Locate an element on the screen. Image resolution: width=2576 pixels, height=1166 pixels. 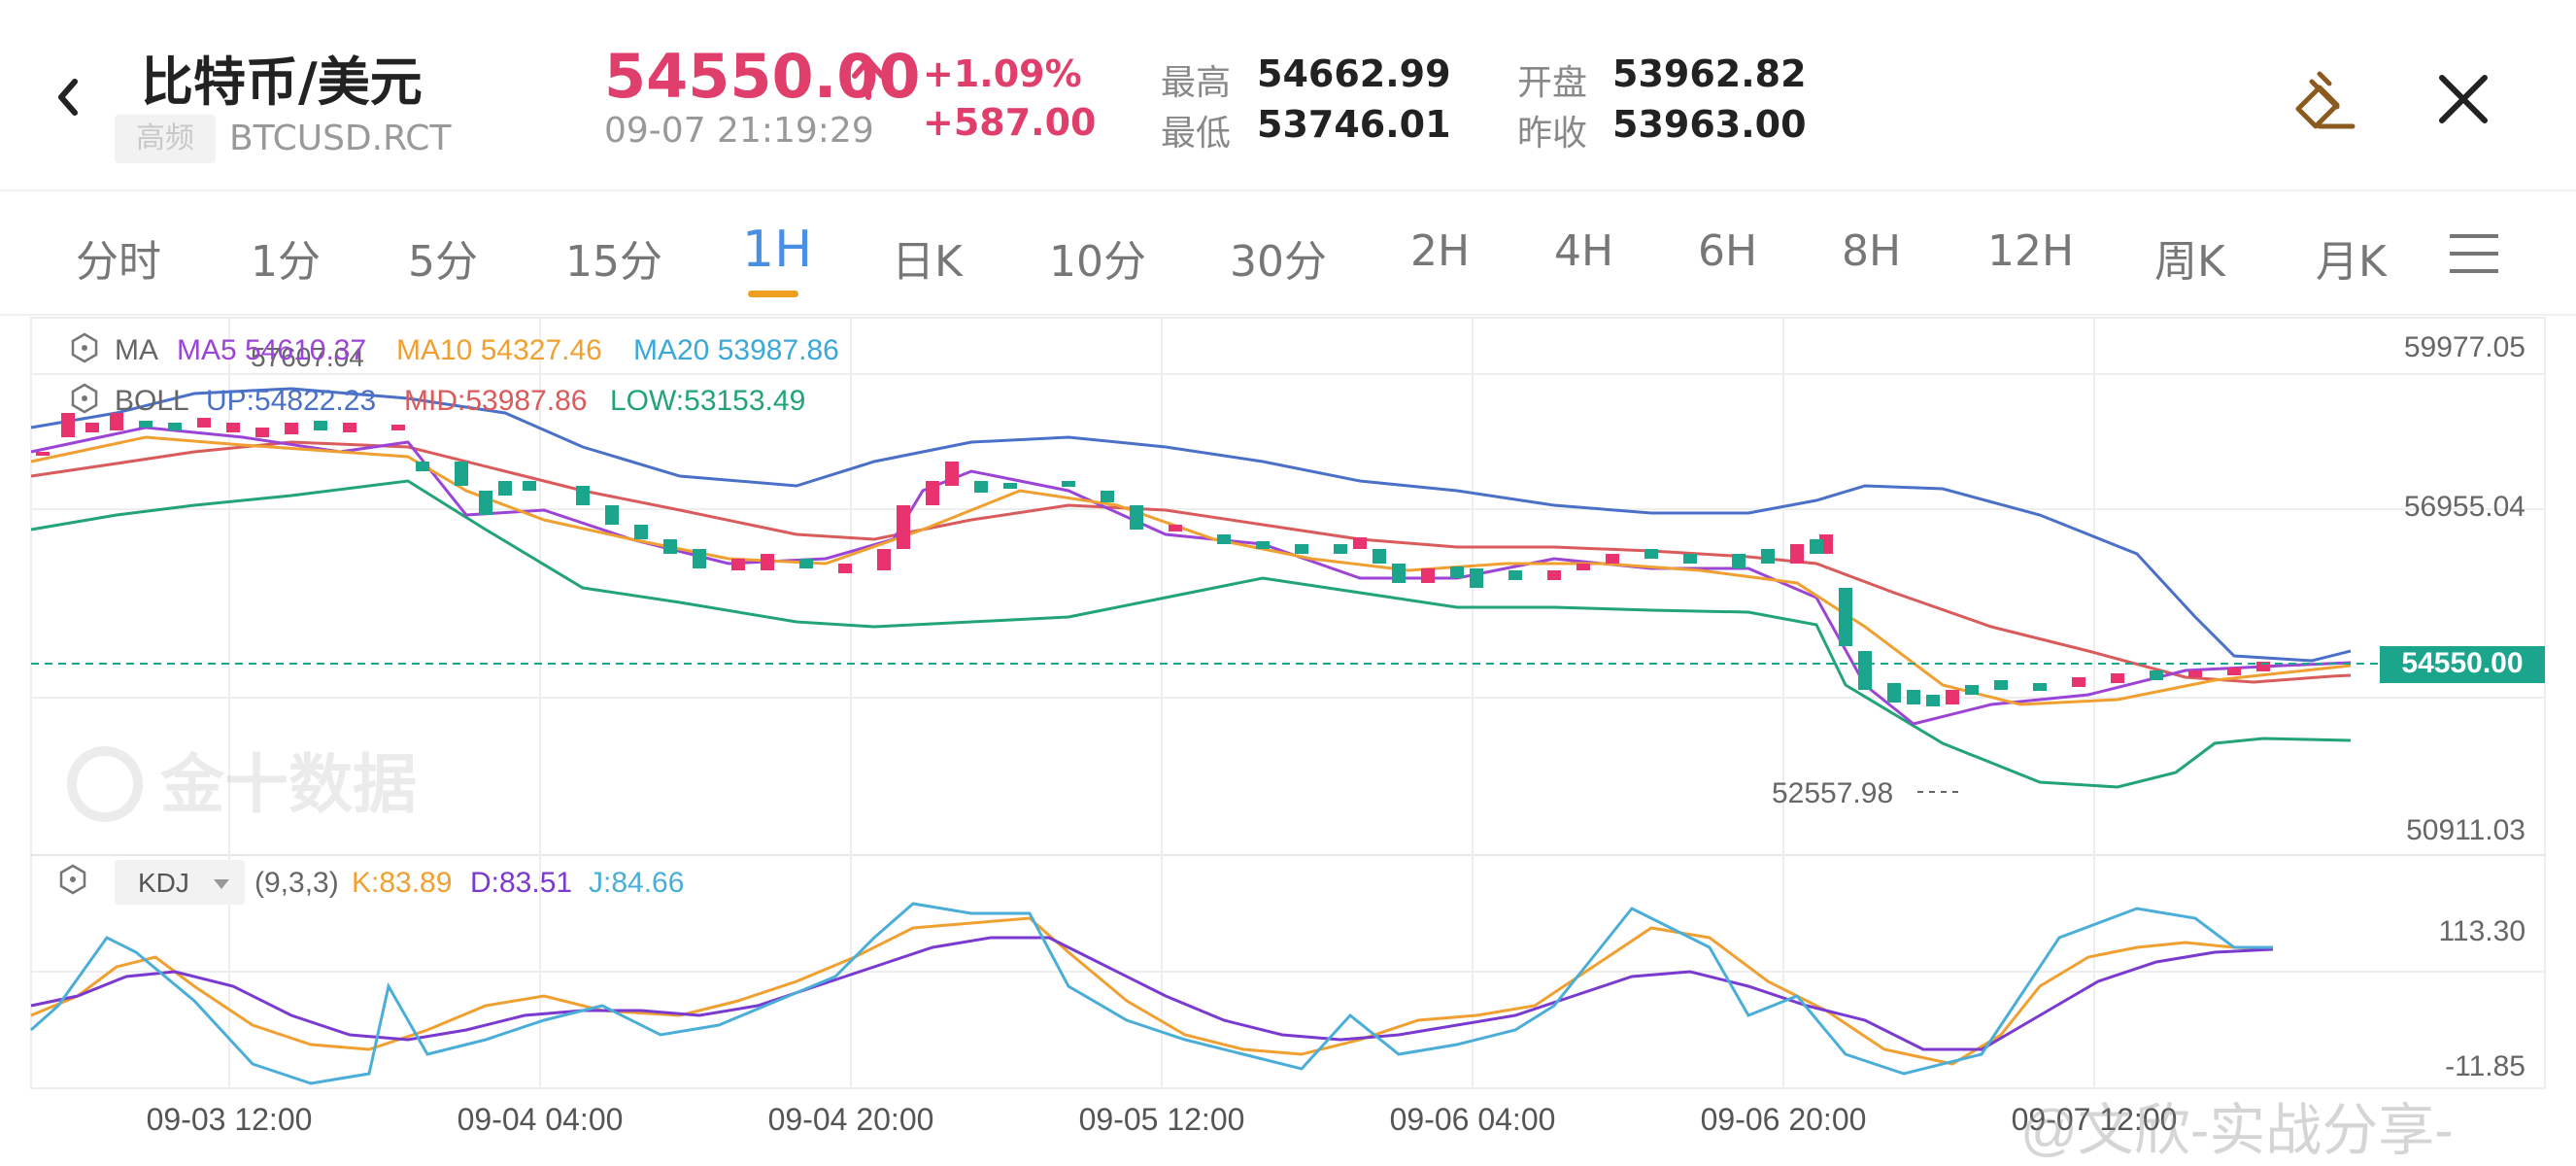
kdj-label: KDJ is located at coordinates (163, 883).